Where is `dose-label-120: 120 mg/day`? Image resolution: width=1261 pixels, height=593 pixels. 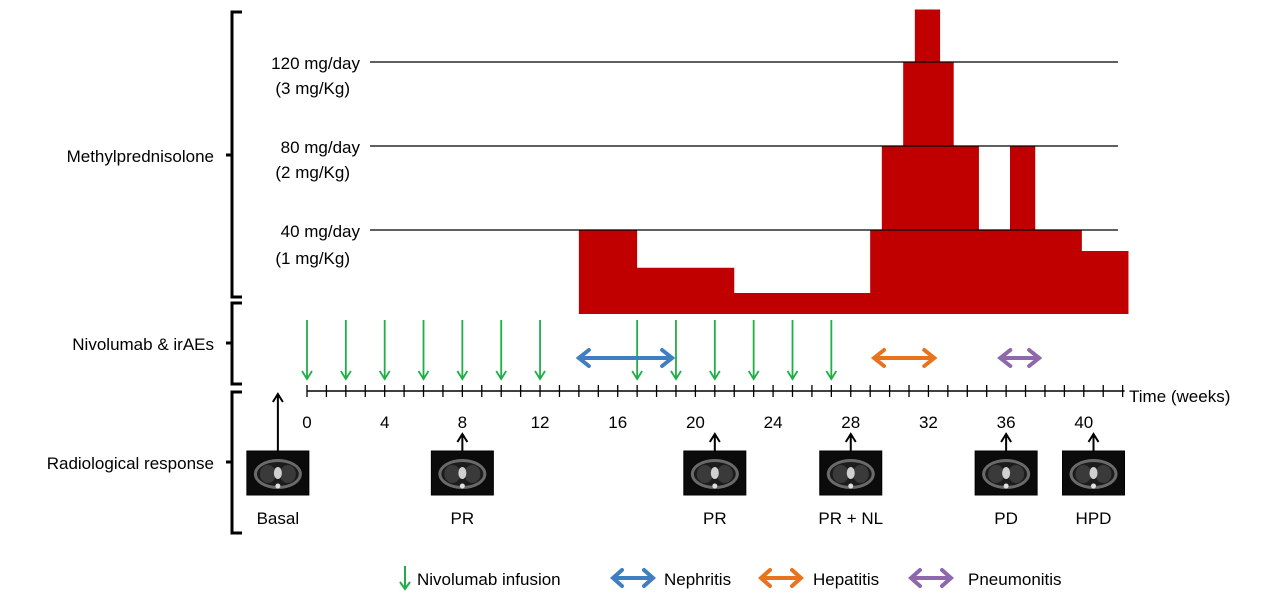
dose-label-120: 120 mg/day is located at coordinates (315, 63).